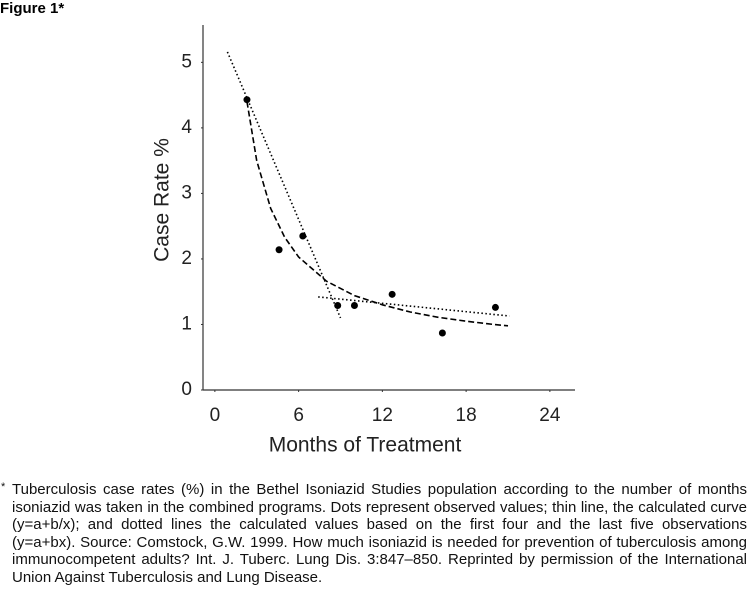 This screenshot has height=612, width=749. I want to click on x-tick-label: 24, so click(550, 415).